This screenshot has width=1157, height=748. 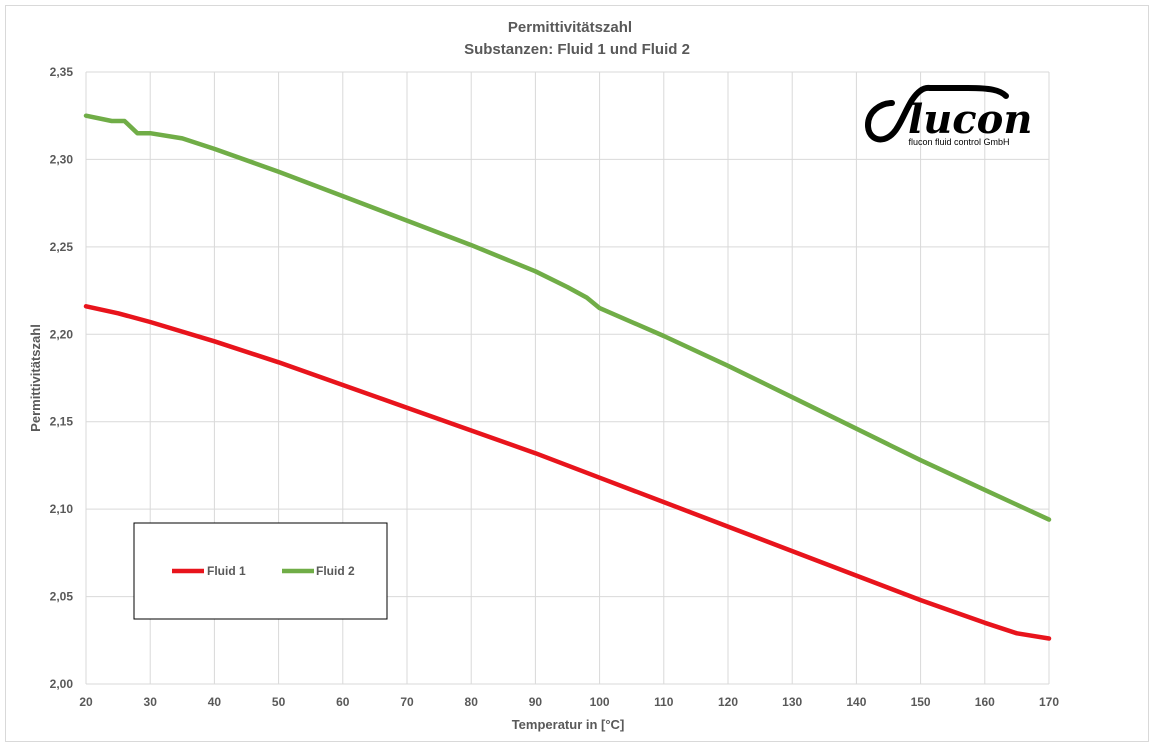 I want to click on y-tick-label: 2,00, so click(x=62, y=684).